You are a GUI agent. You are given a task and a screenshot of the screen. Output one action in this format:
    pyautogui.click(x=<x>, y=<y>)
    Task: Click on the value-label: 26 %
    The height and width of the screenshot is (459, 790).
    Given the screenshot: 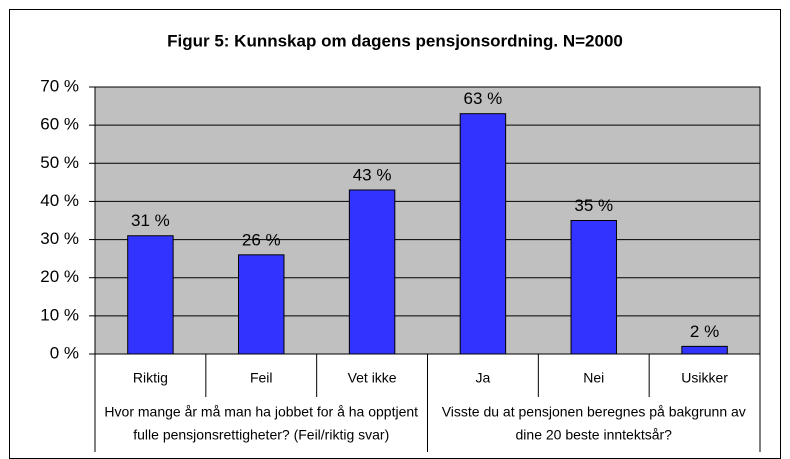 What is the action you would take?
    pyautogui.click(x=261, y=239)
    